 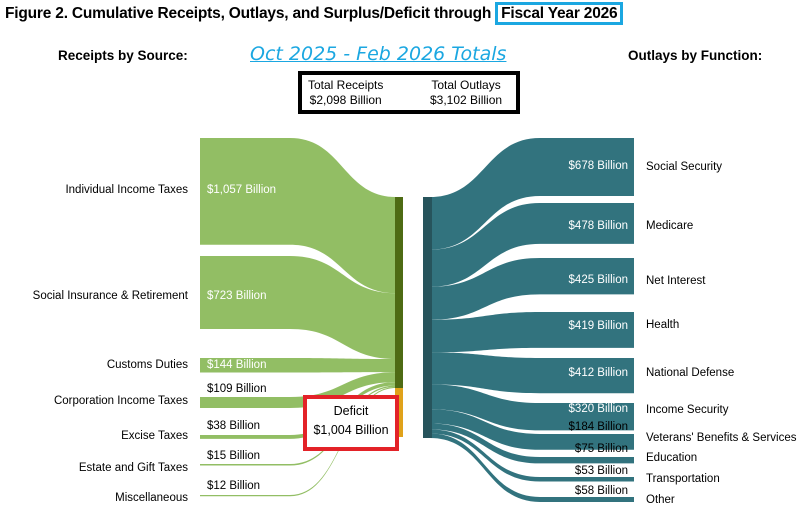 What do you see at coordinates (237, 296) in the screenshot?
I see `receipt-value-label-inside: $723 Billion` at bounding box center [237, 296].